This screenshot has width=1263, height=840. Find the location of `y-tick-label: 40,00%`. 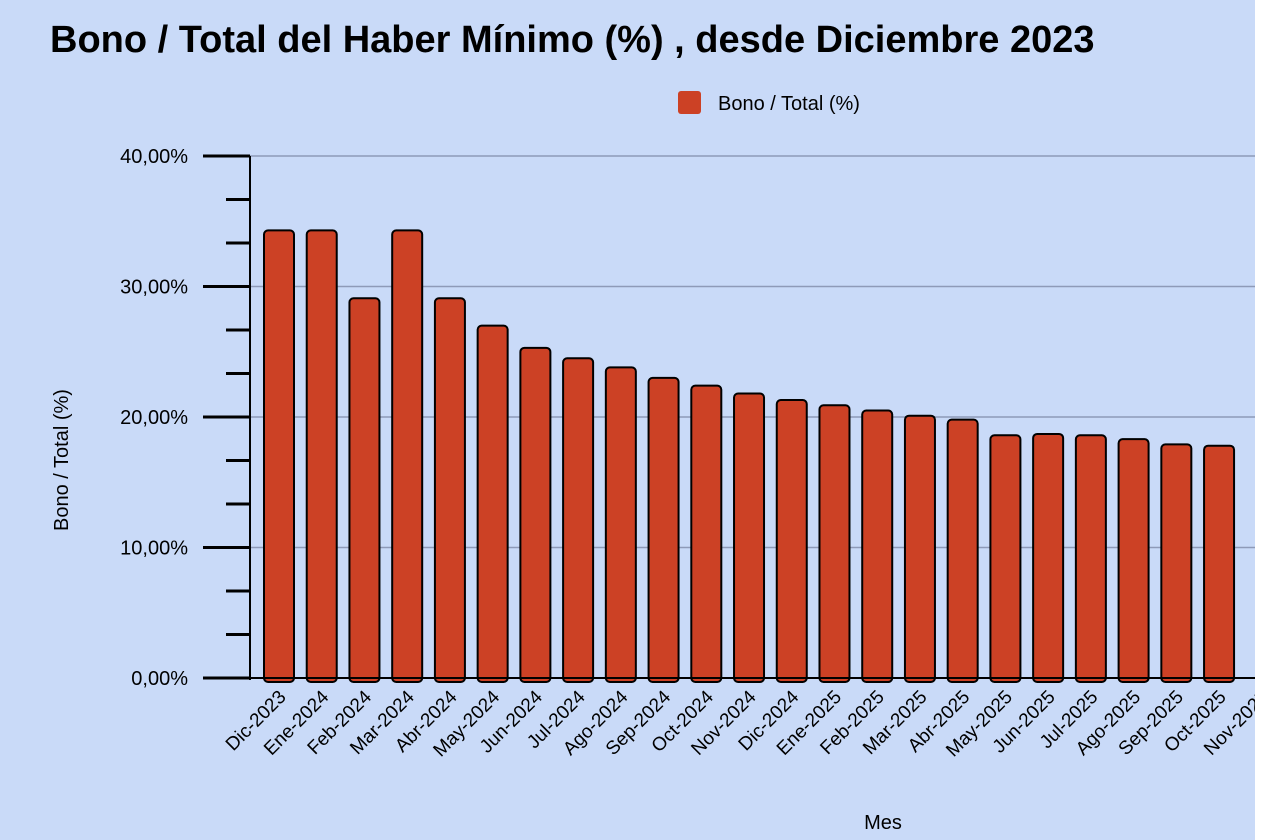

y-tick-label: 40,00% is located at coordinates (154, 157).